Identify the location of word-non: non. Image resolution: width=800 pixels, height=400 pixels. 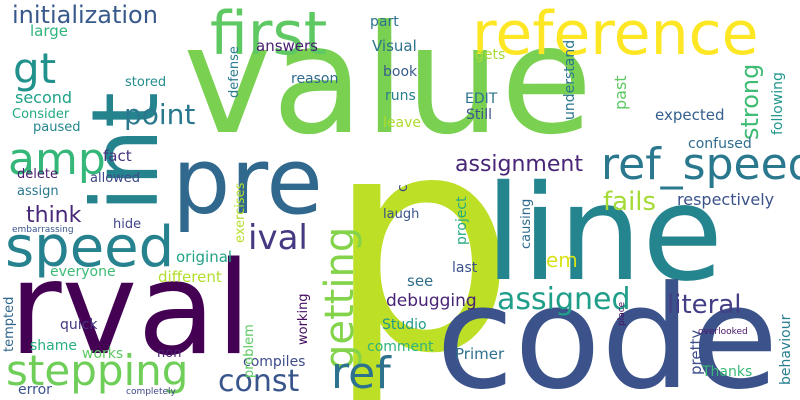
(169, 353).